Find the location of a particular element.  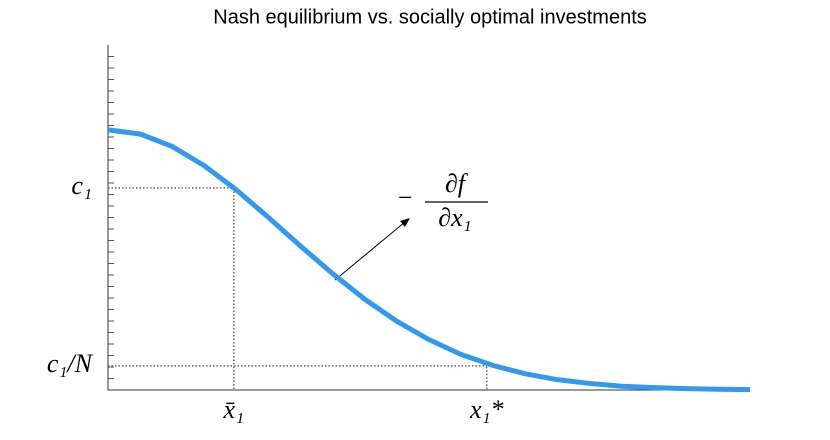

minor-ticks is located at coordinates (111, 217).